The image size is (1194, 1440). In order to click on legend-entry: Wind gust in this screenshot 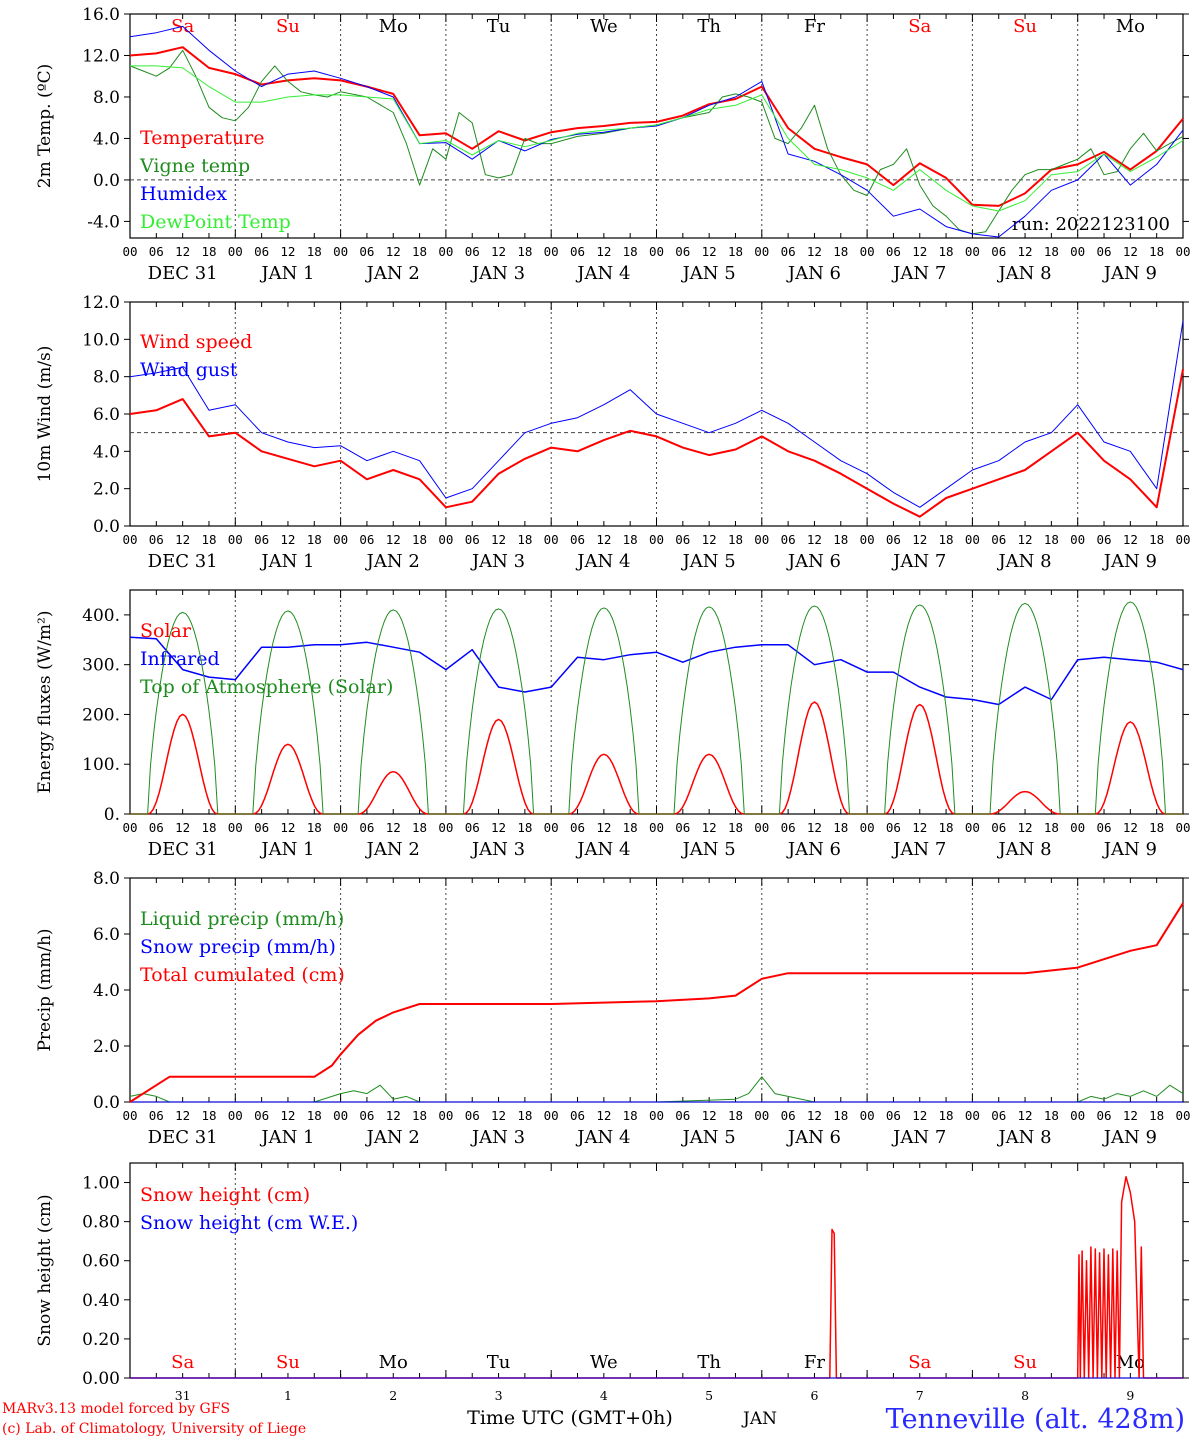, I will do `click(189, 370)`.